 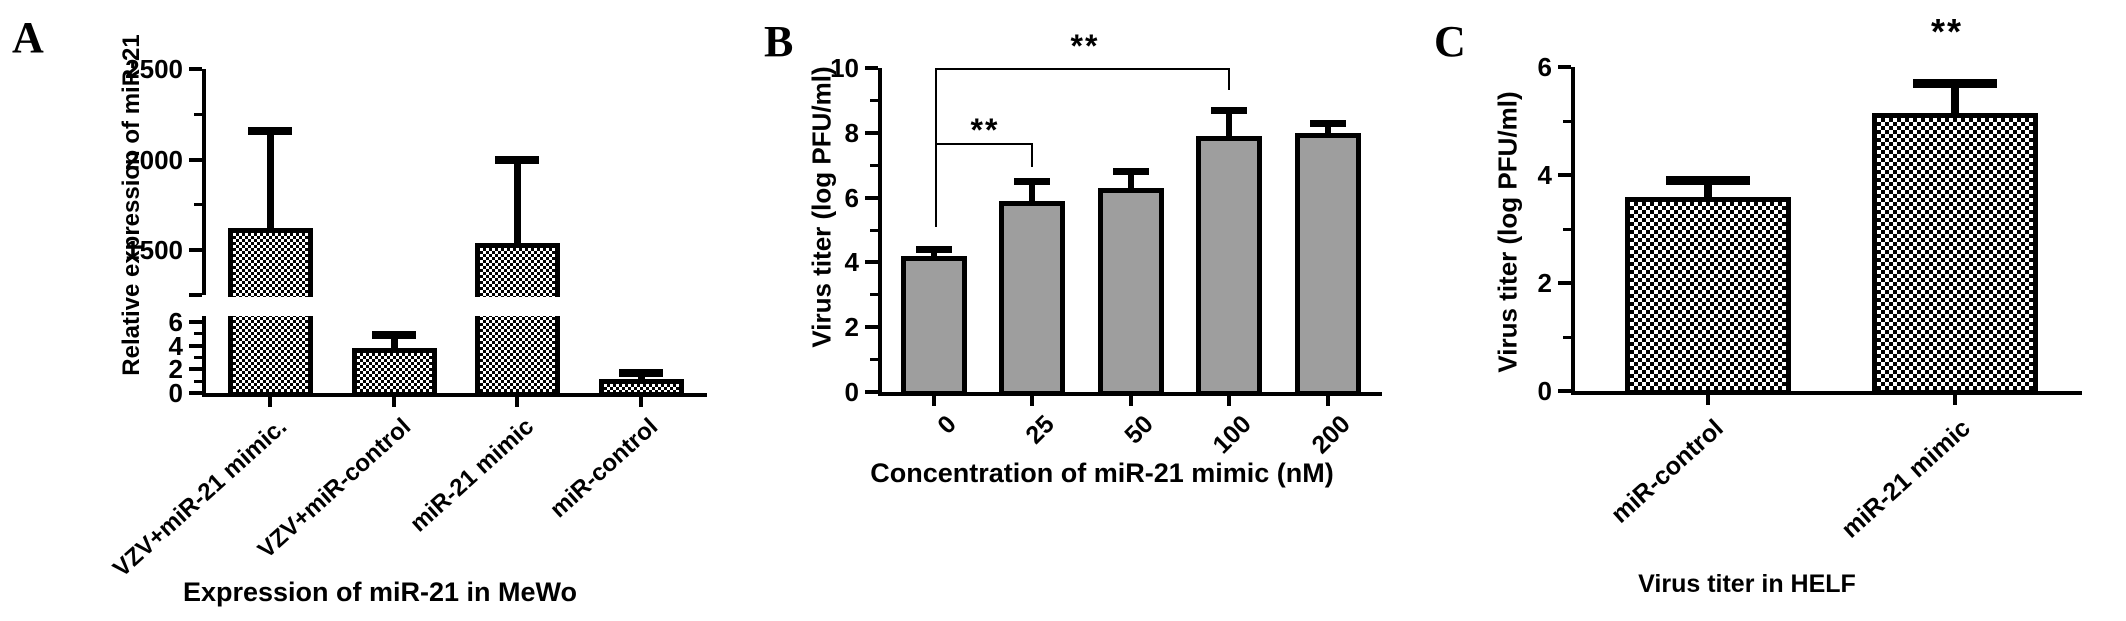 I want to click on y-axis-a-tick-label: 2000, so click(x=154, y=159).